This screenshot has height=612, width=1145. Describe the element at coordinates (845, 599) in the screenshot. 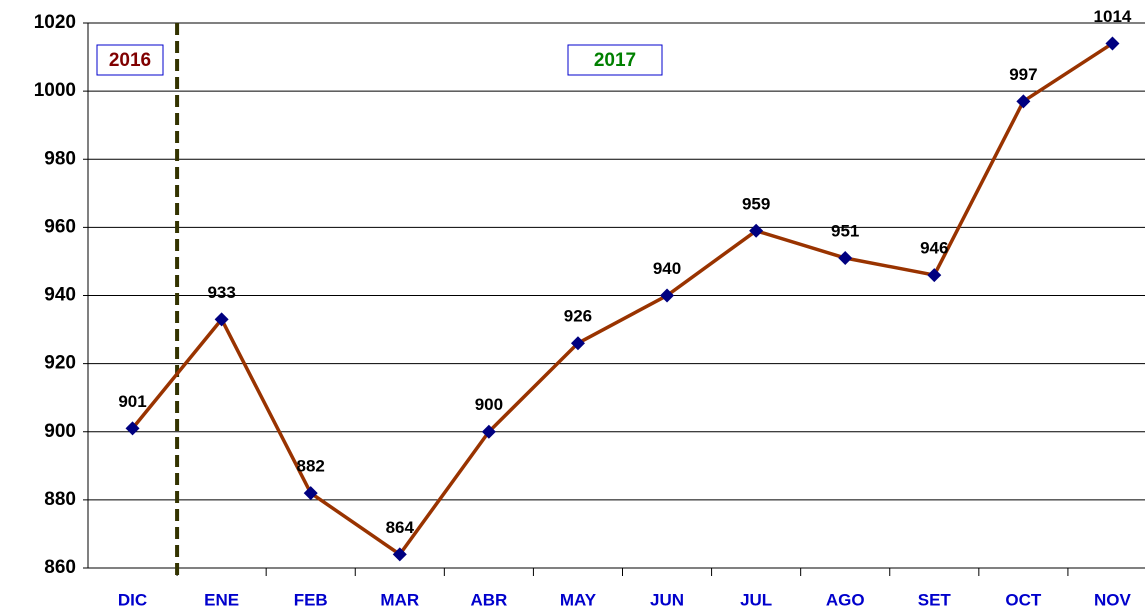

I see `x-tick-label: AGO` at that location.